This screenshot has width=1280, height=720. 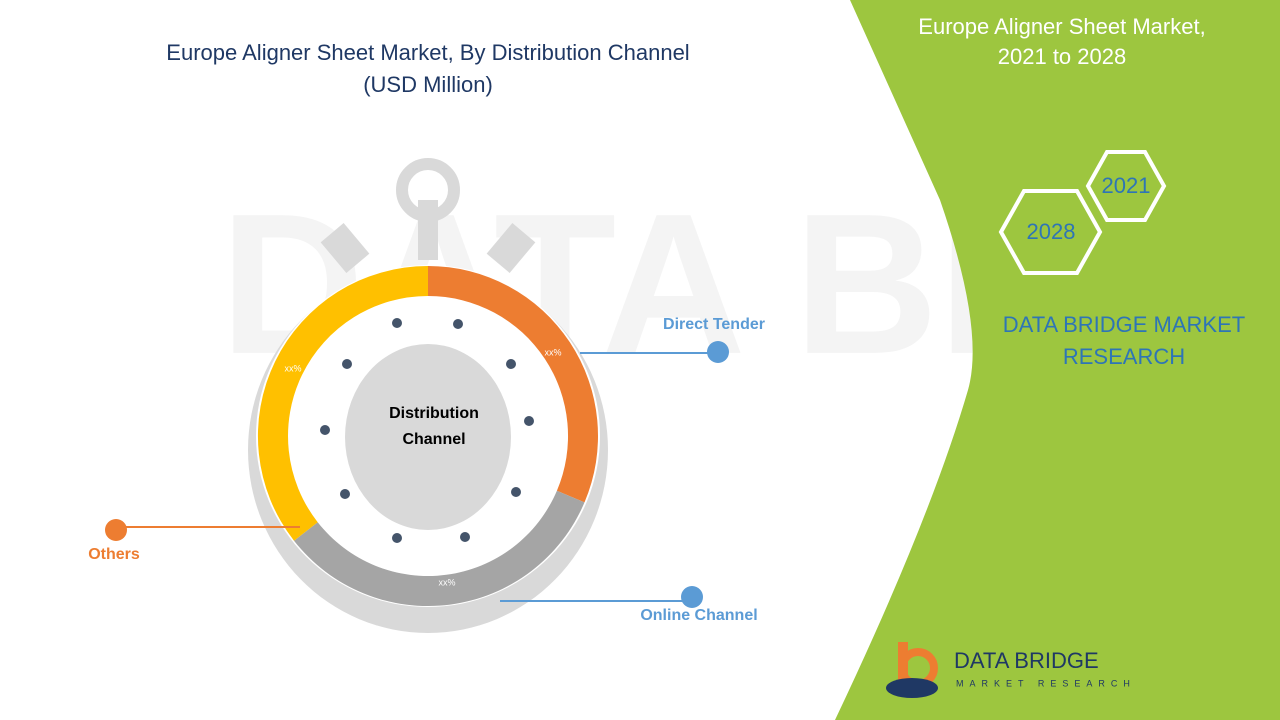 What do you see at coordinates (1026, 660) in the screenshot?
I see `logo-text: DATA BRIDGE` at bounding box center [1026, 660].